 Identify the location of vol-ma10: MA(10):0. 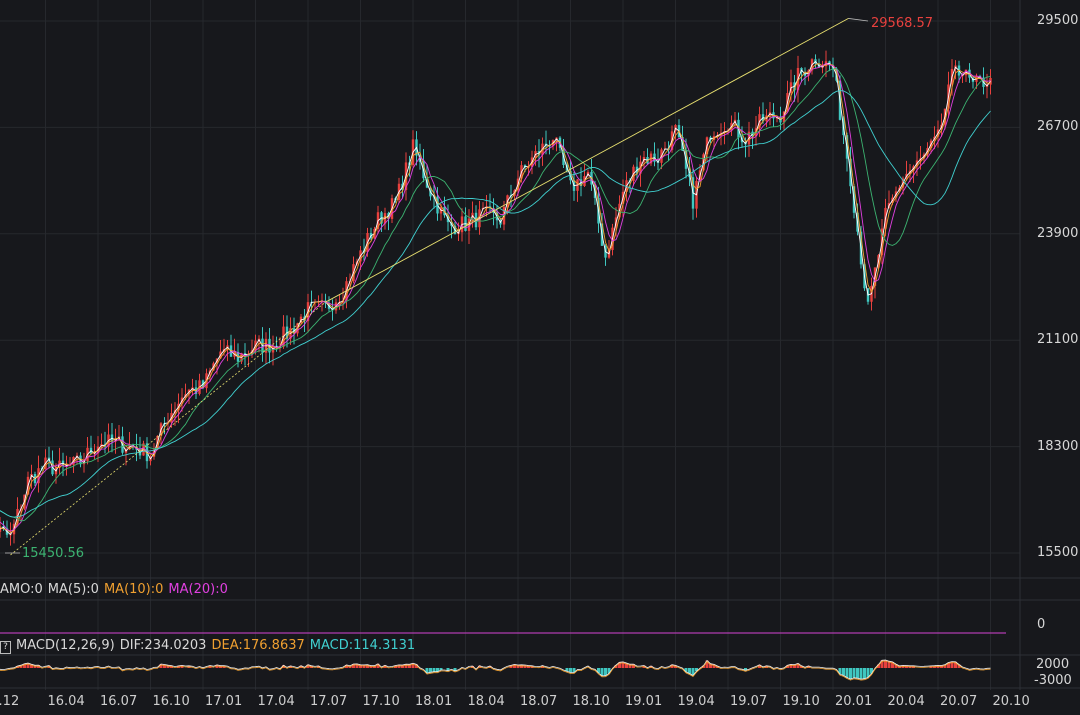
(133, 589).